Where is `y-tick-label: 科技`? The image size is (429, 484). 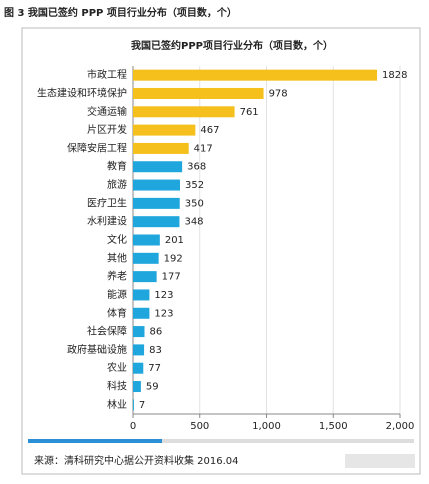
y-tick-label: 科技 is located at coordinates (117, 386).